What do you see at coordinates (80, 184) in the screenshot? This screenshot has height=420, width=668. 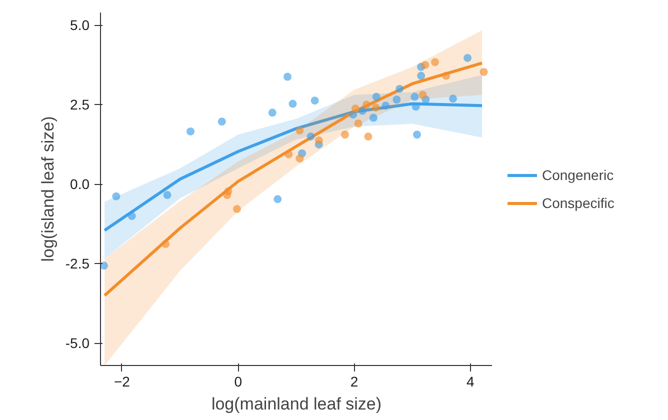 I see `y-tick-label: 0.0` at bounding box center [80, 184].